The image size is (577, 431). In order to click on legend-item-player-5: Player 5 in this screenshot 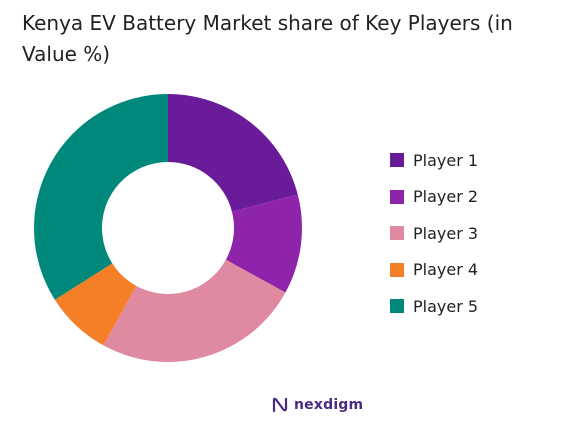, I will do `click(434, 306)`.